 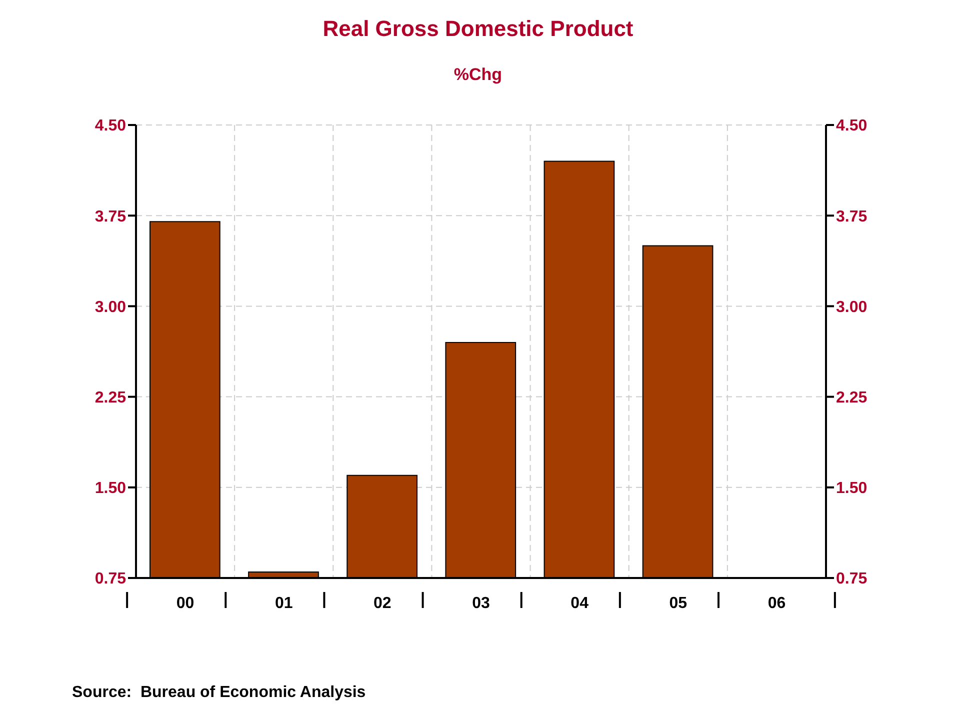 I want to click on x-tick-label: 01, so click(x=283, y=603).